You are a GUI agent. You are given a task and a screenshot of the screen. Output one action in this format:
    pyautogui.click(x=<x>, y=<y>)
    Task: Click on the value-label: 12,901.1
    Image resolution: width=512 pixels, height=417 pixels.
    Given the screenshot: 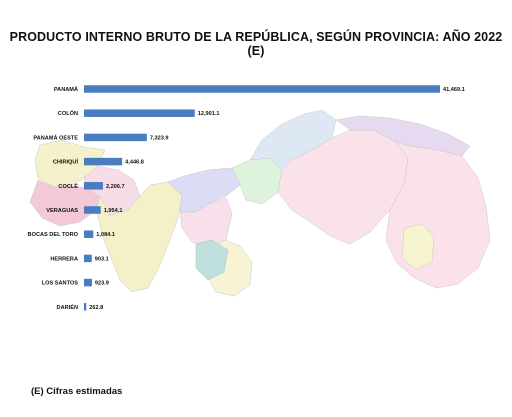 What is the action you would take?
    pyautogui.click(x=209, y=114)
    